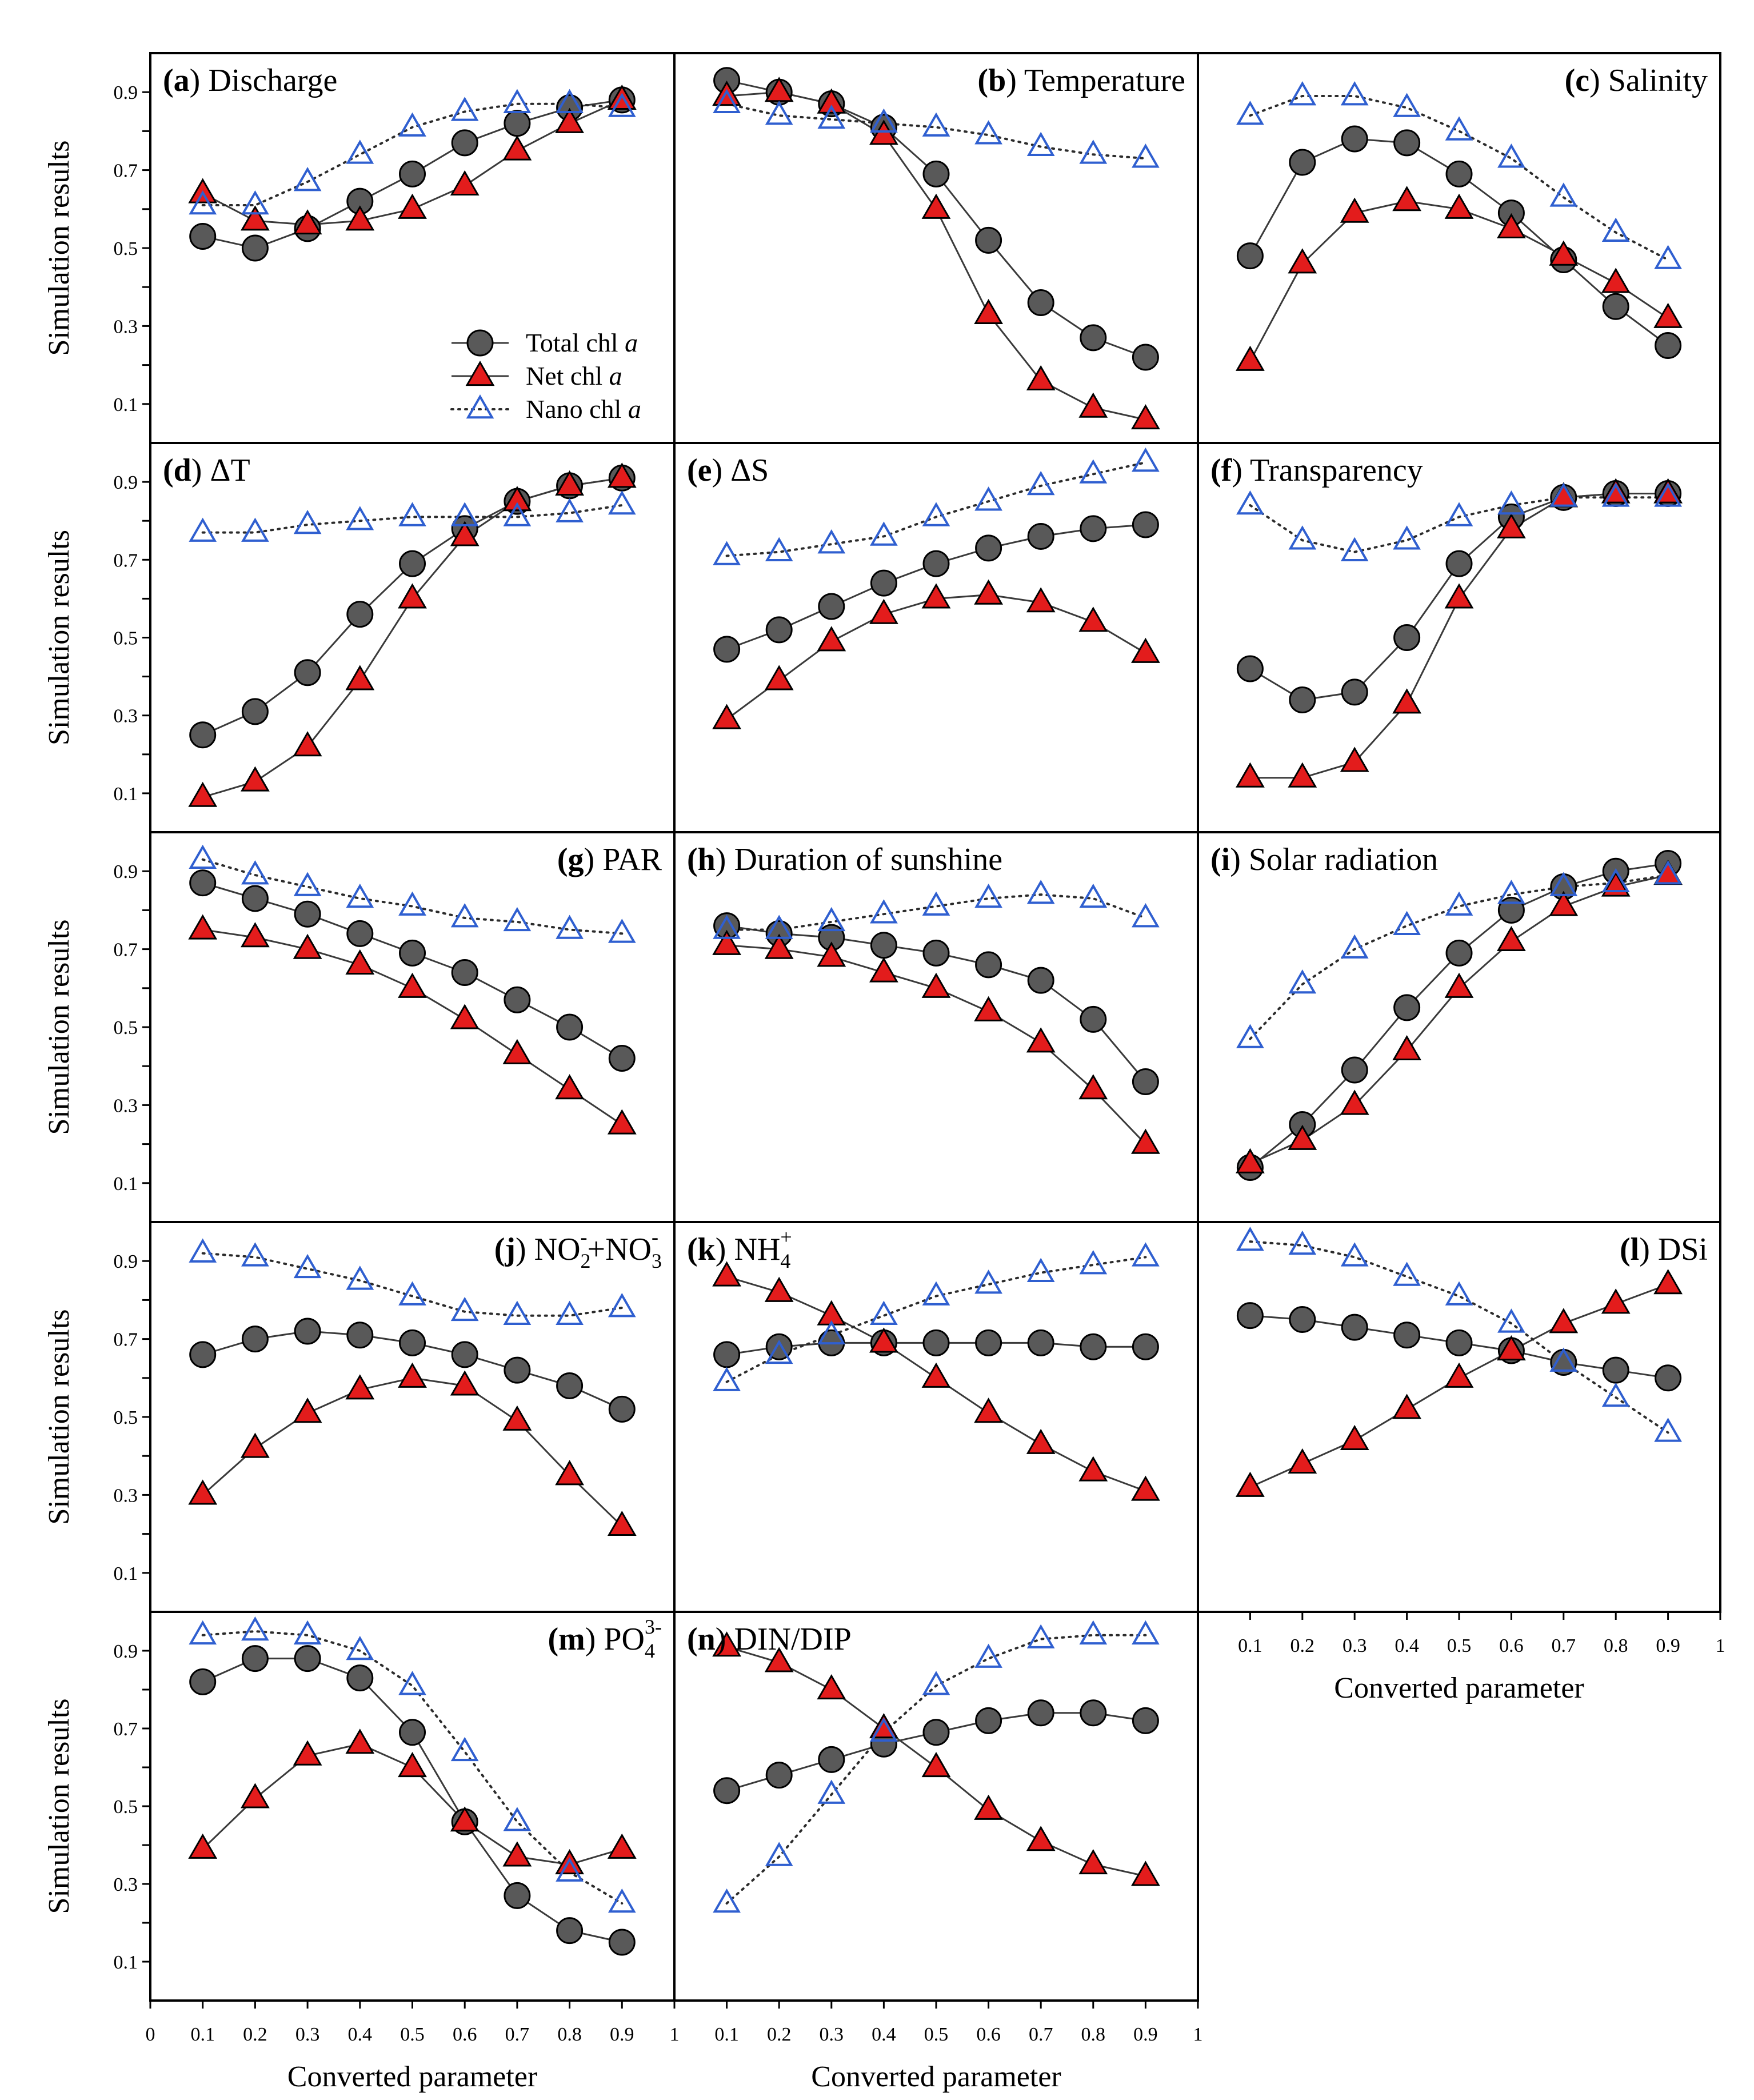 The image size is (1754, 2100). Describe the element at coordinates (605, 1638) in the screenshot. I see `panel-title: (m) PO43-` at that location.